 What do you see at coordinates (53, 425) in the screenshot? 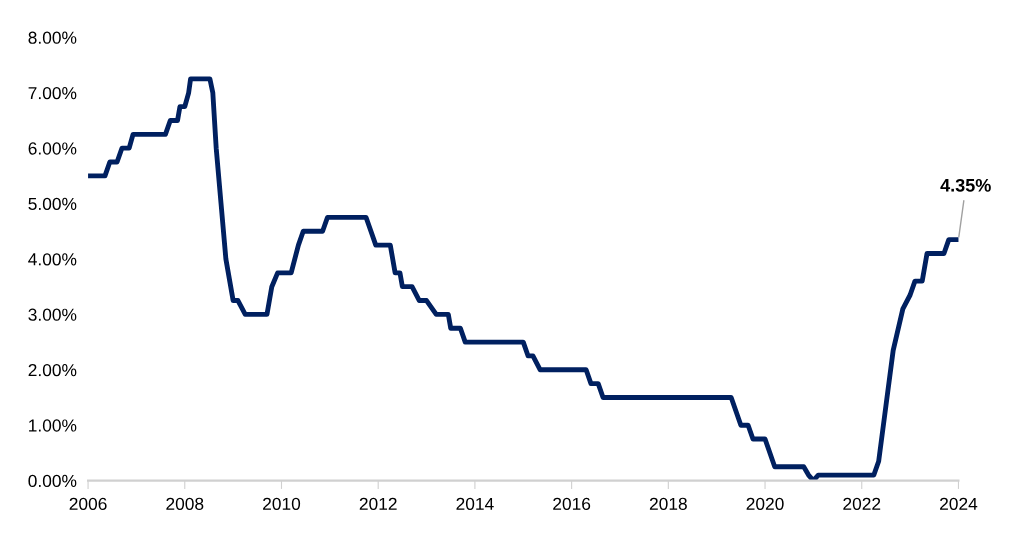
I see `y-tick-label: 1.00%` at bounding box center [53, 425].